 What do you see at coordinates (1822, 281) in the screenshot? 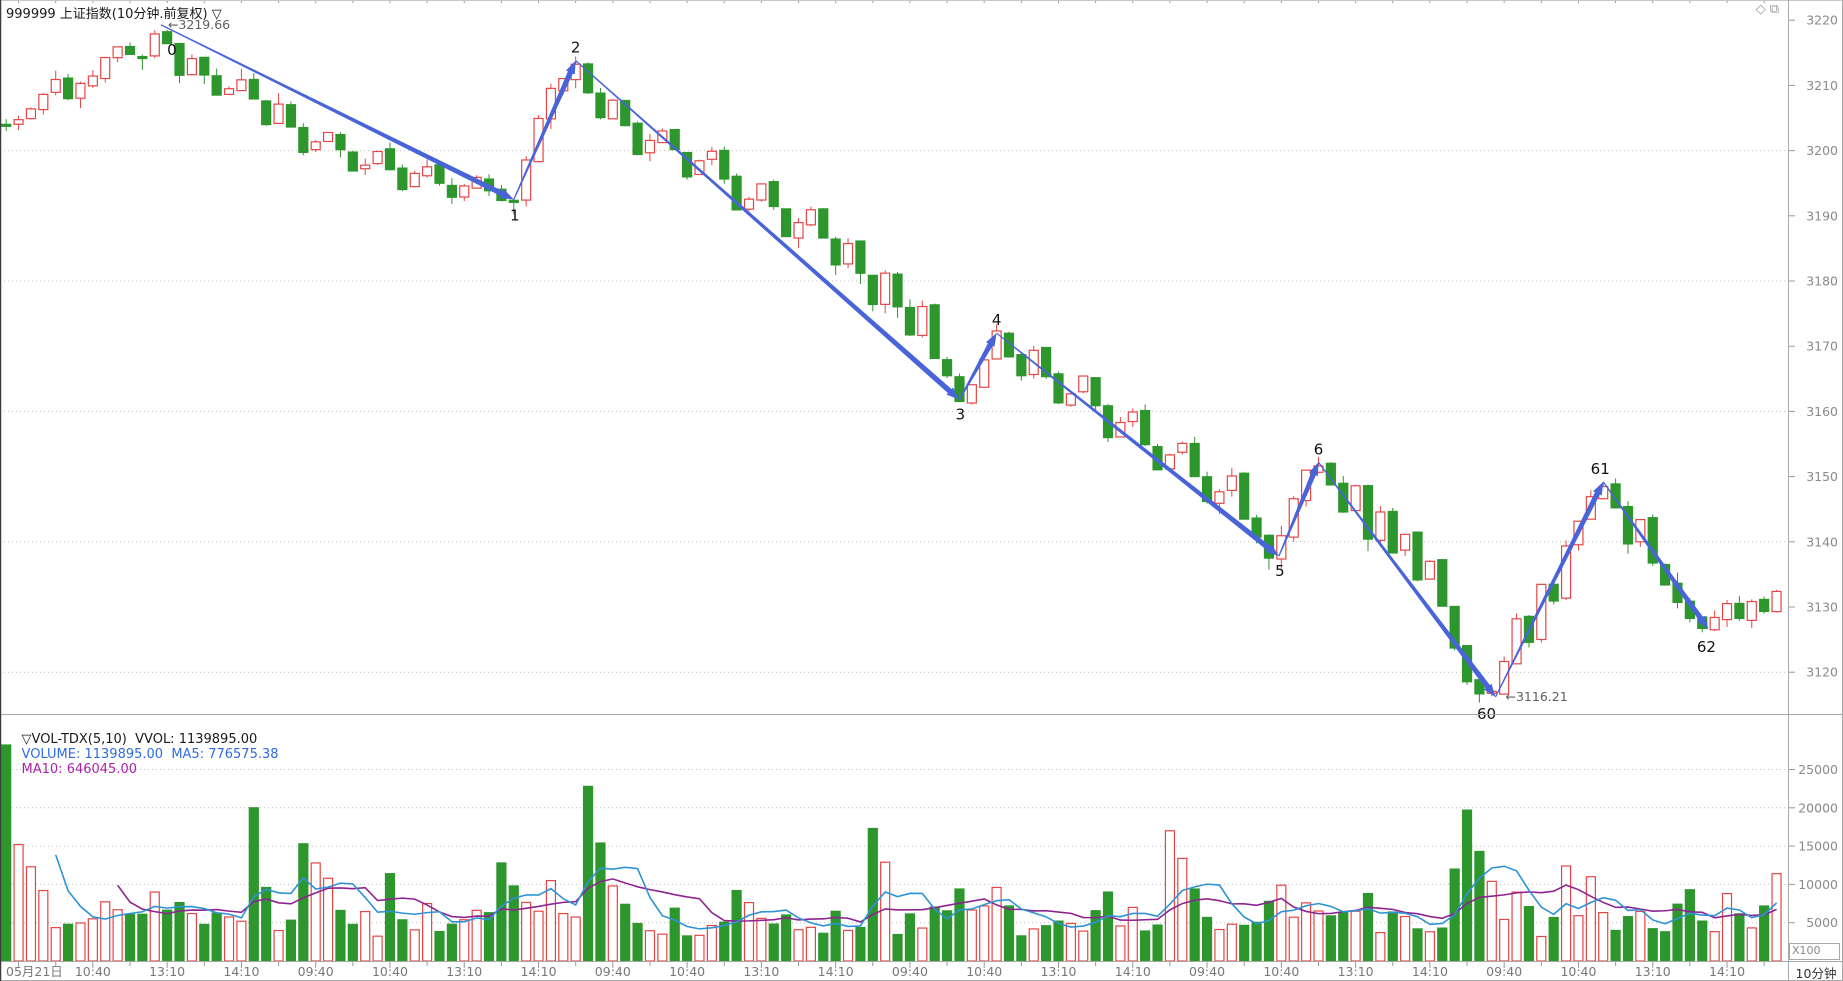
I see `price-tick-label: 3180` at bounding box center [1822, 281].